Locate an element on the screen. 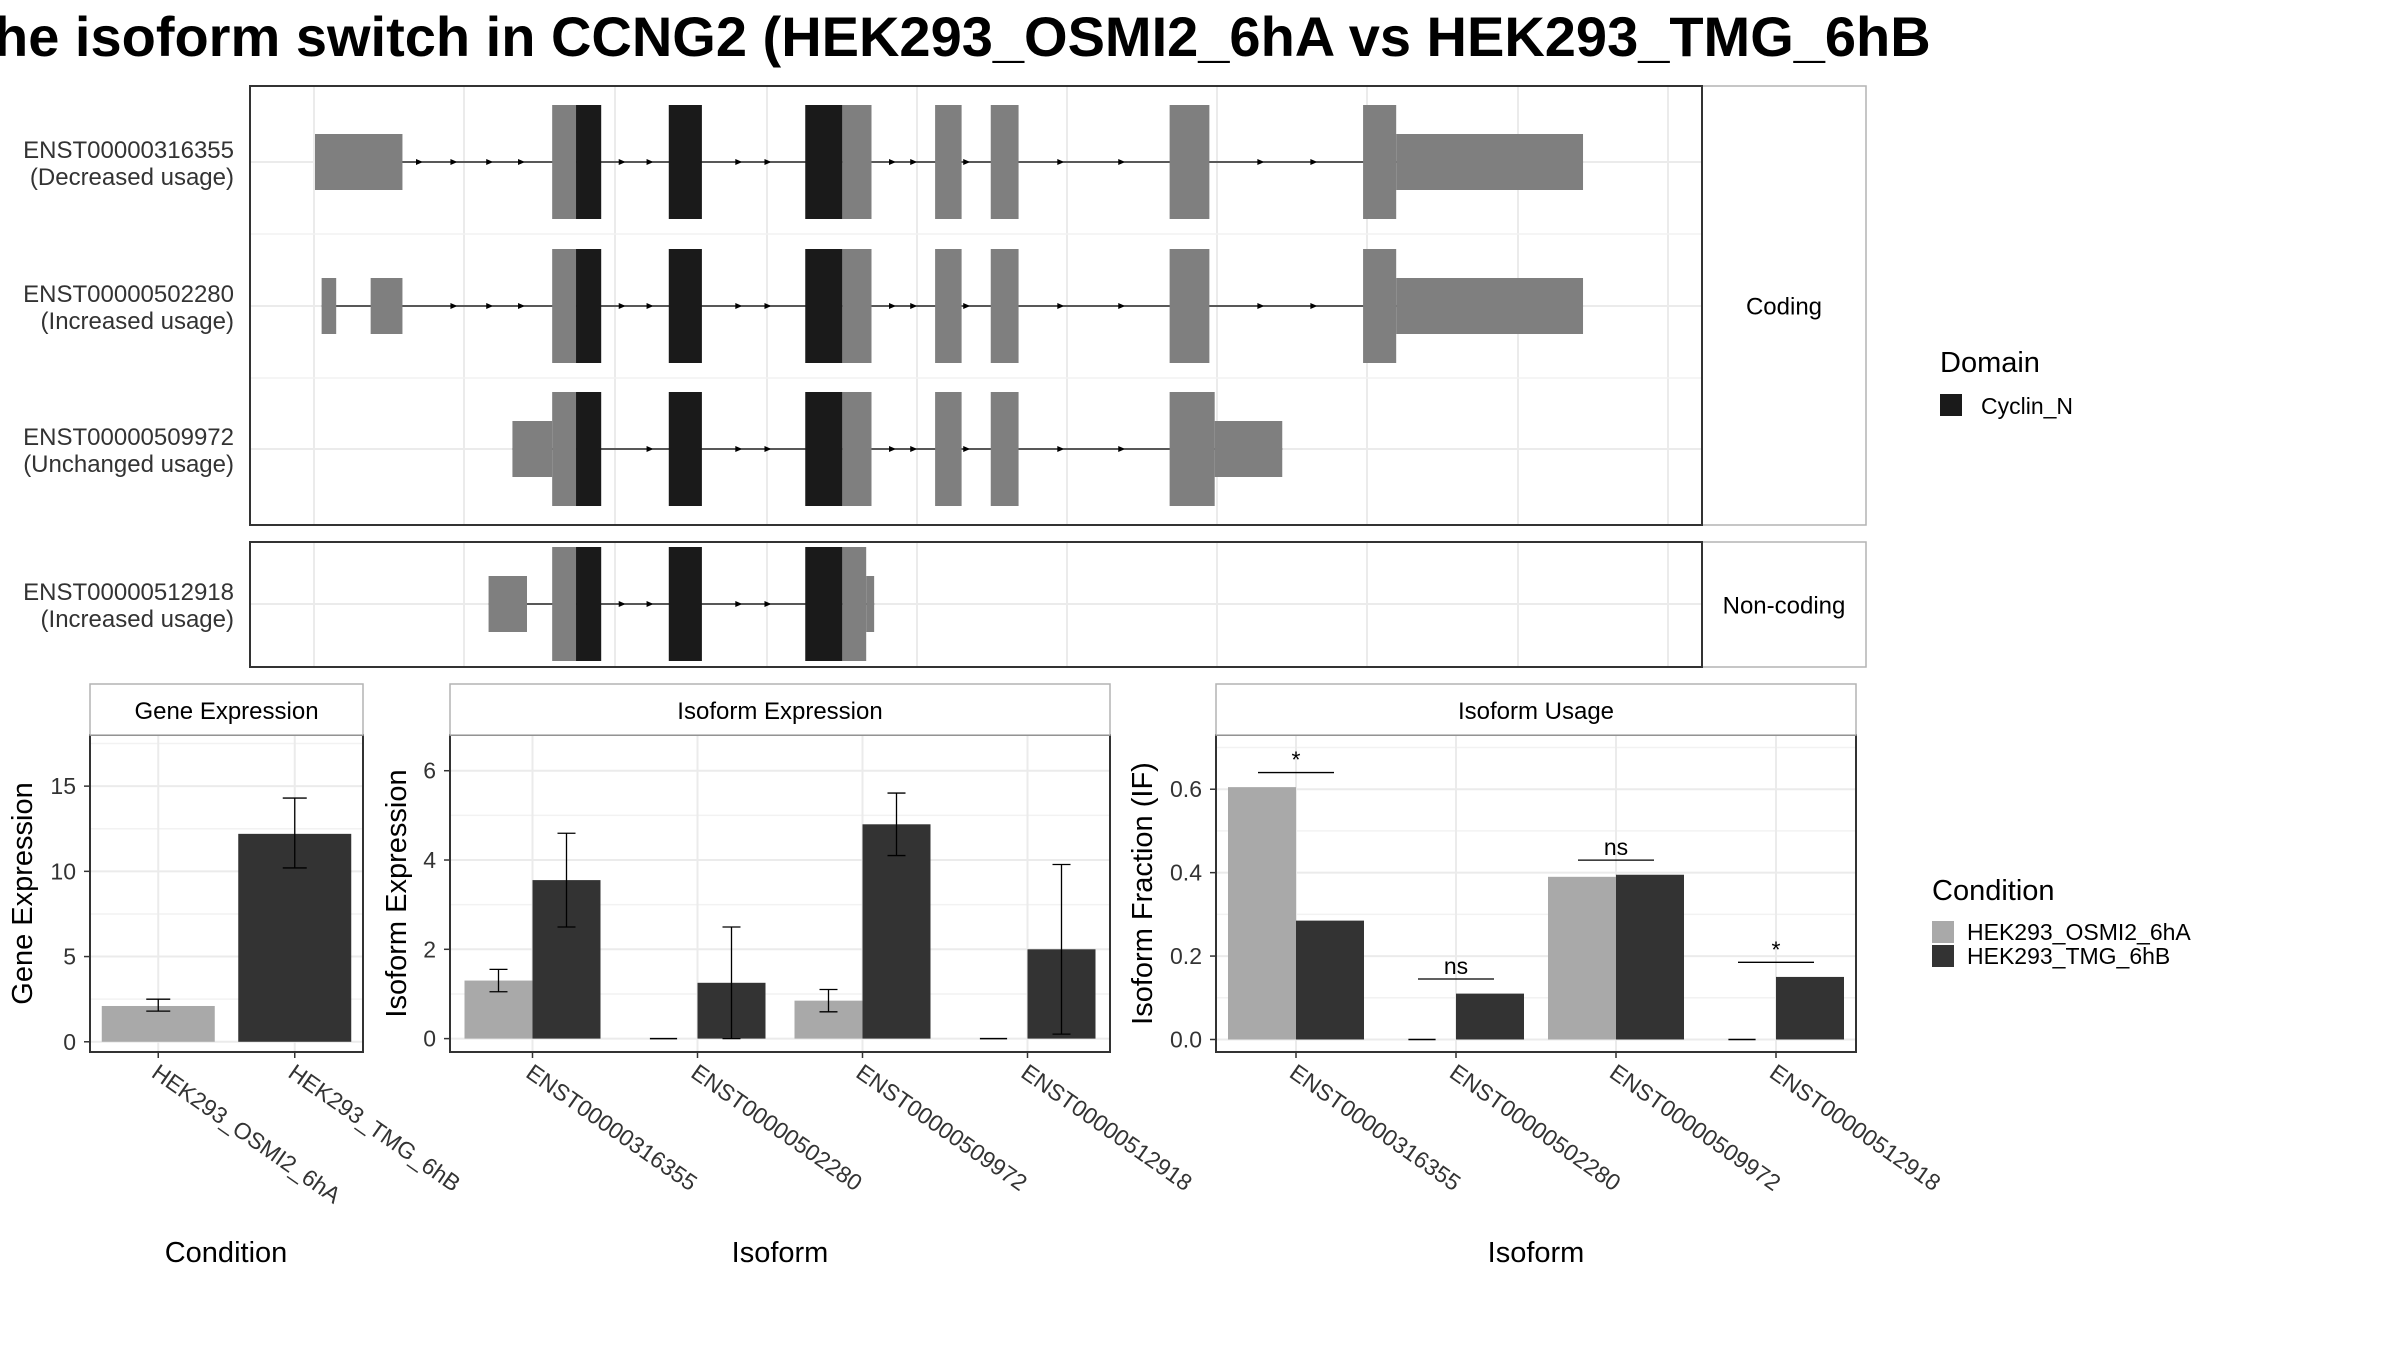  transcript-id-label: ENST00000502280 is located at coordinates (128, 294).